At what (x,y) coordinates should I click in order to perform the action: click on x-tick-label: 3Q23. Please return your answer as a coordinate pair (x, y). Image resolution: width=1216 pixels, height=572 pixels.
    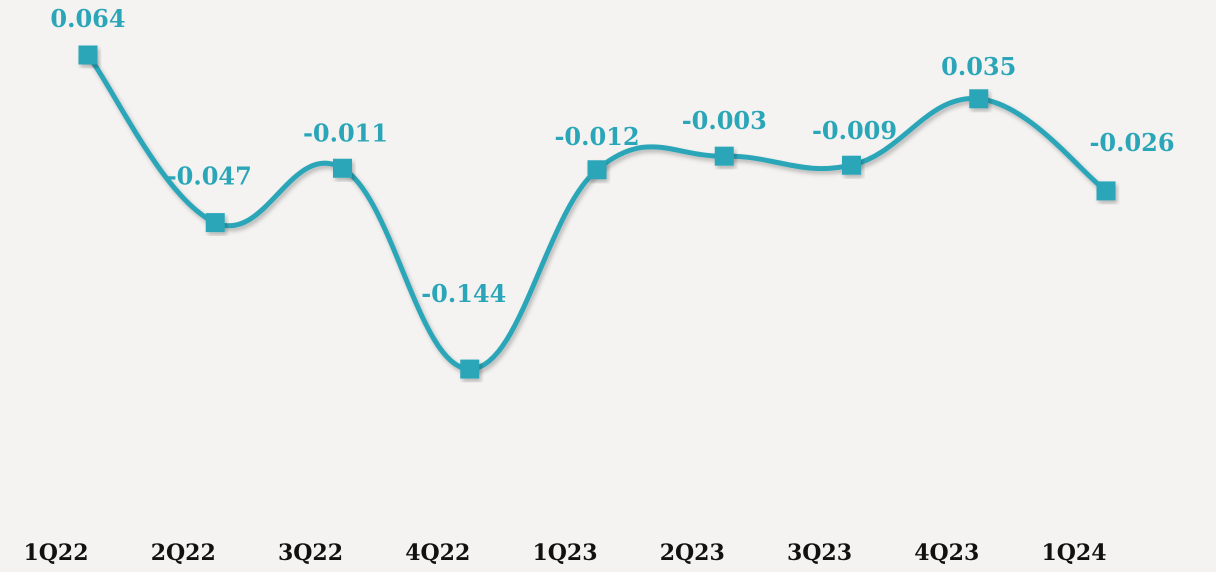
    Looking at the image, I should click on (819, 553).